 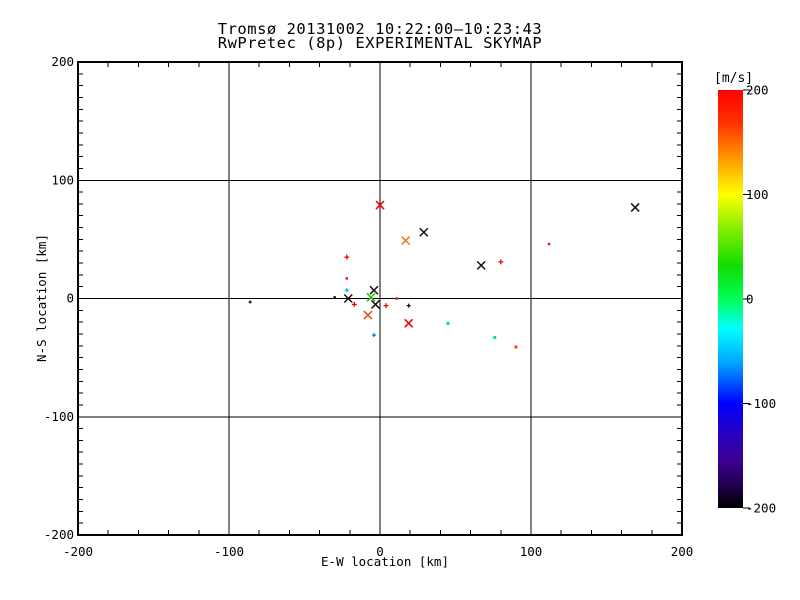 What do you see at coordinates (59, 534) in the screenshot?
I see `y-tick-label: -200` at bounding box center [59, 534].